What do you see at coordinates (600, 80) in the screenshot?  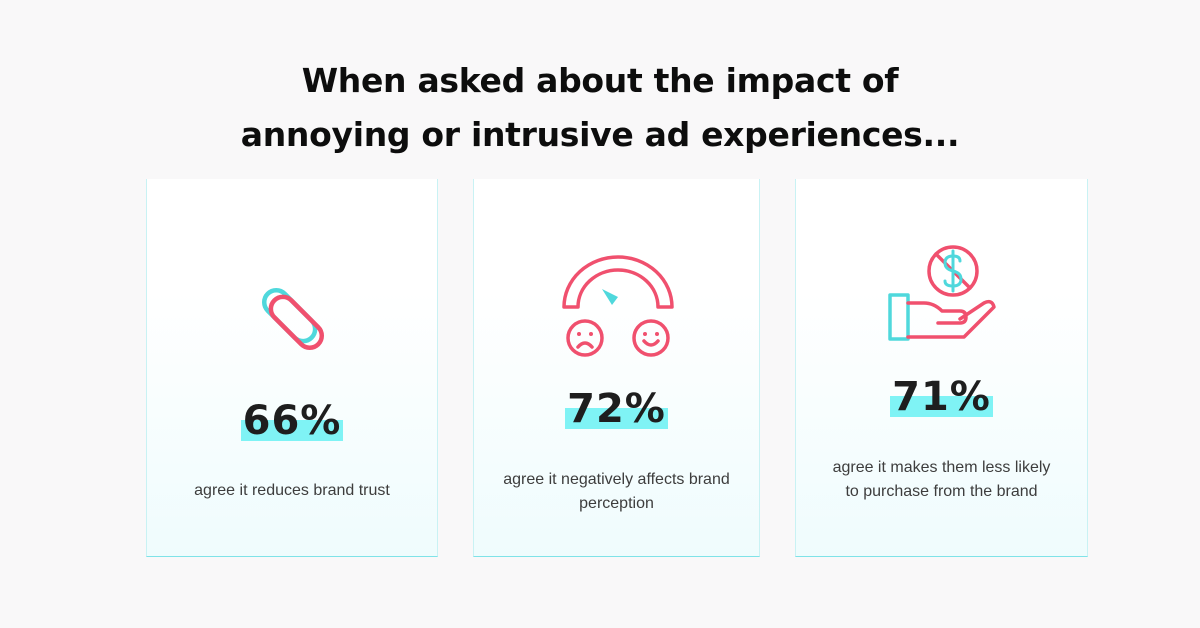 I see `headline-line-1: When asked about the impact of` at bounding box center [600, 80].